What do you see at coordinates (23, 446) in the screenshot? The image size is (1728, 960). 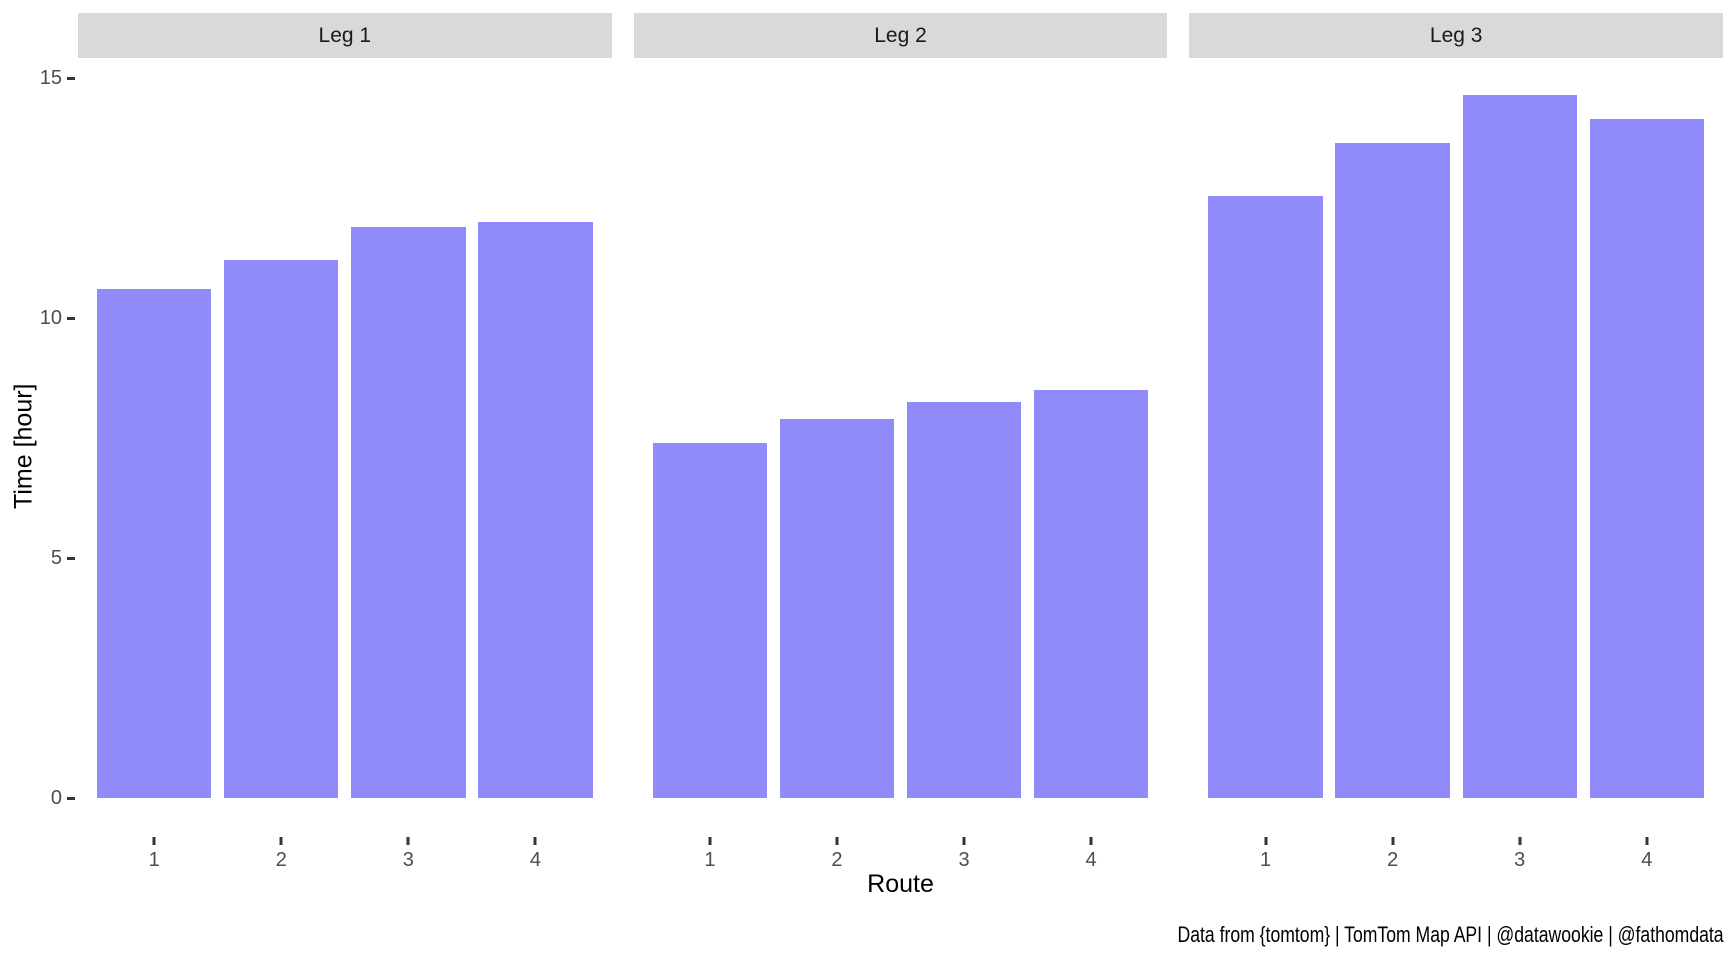 I see `y-axis-title: Time [hour]` at bounding box center [23, 446].